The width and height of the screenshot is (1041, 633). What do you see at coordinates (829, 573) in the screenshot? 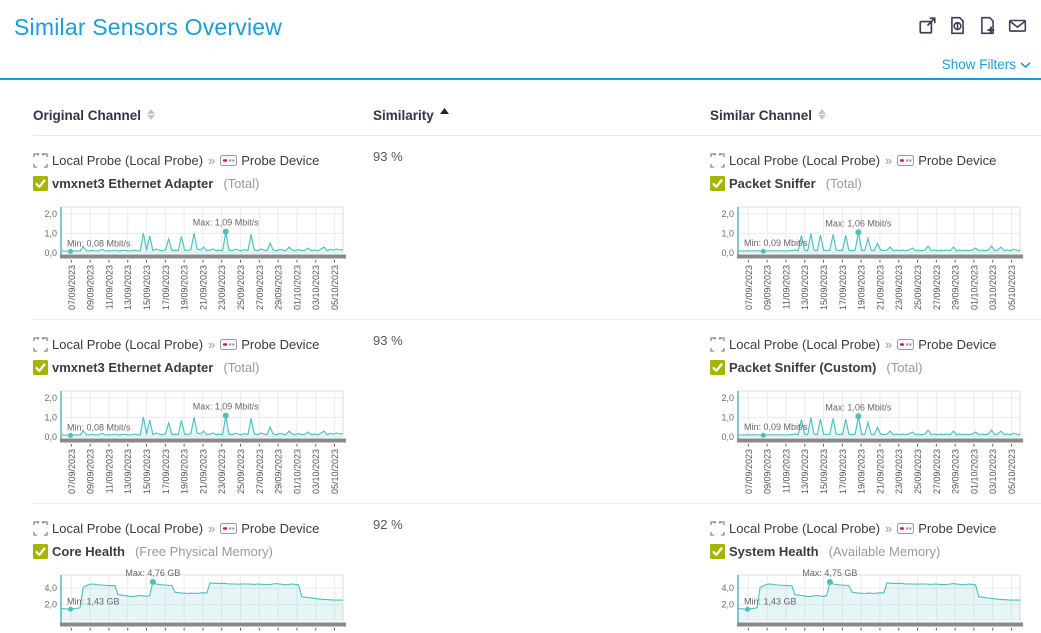
I see `svg-text: Max: 4,75 GB` at bounding box center [829, 573].